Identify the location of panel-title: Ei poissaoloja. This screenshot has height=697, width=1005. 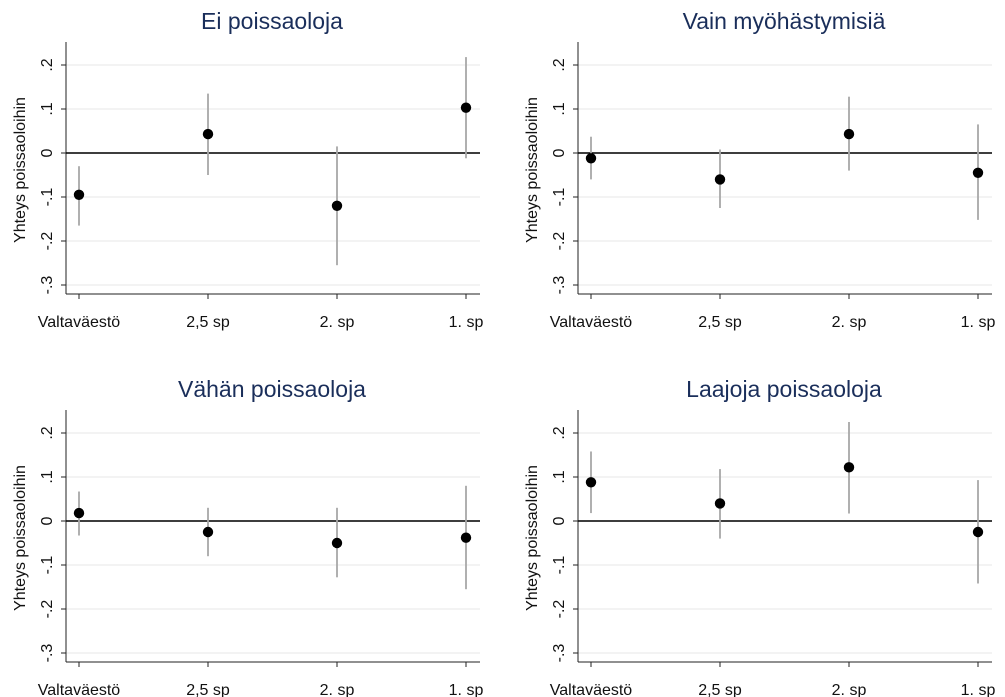
(272, 21).